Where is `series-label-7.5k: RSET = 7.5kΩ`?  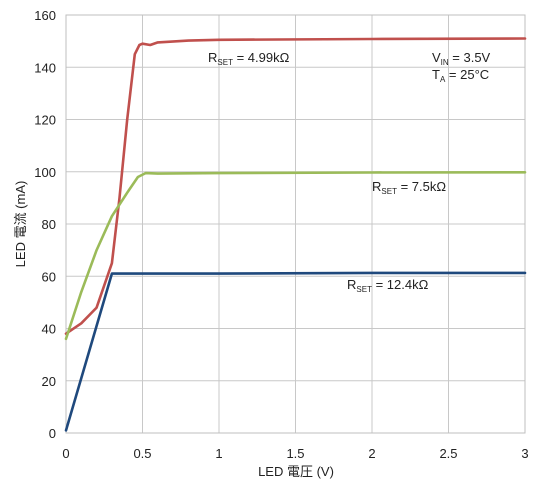 series-label-7.5k: RSET = 7.5kΩ is located at coordinates (409, 187).